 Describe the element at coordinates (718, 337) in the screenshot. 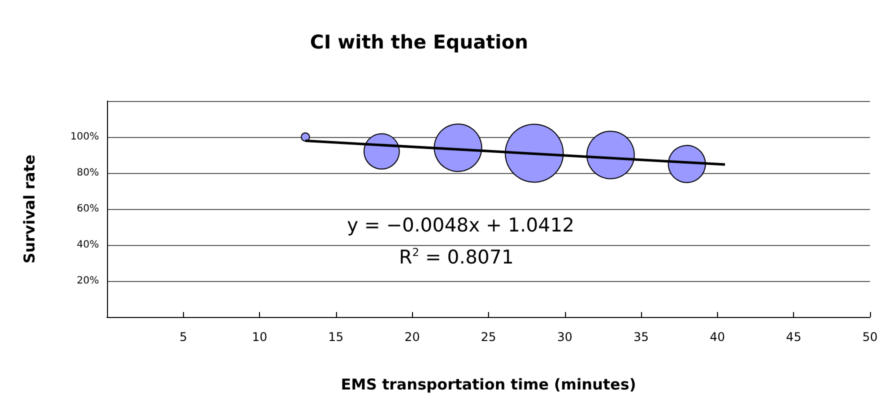

I see `x-tick-label: 40` at that location.